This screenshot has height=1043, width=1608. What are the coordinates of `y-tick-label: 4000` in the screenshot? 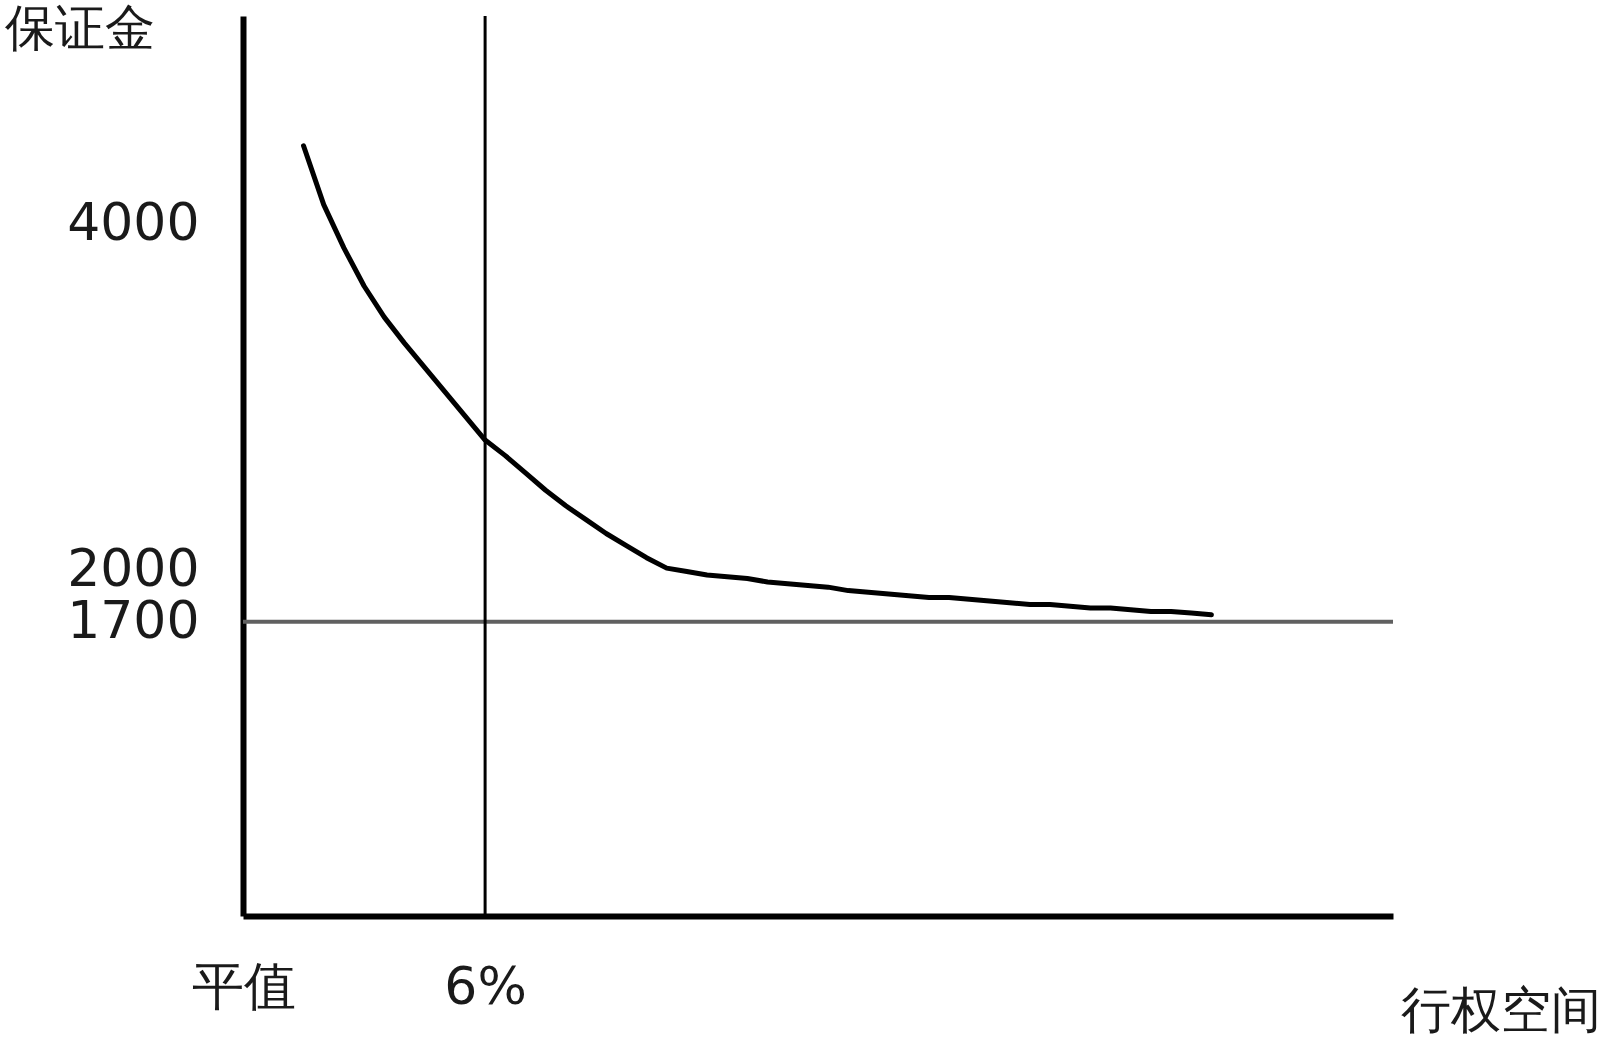 It's located at (133, 222).